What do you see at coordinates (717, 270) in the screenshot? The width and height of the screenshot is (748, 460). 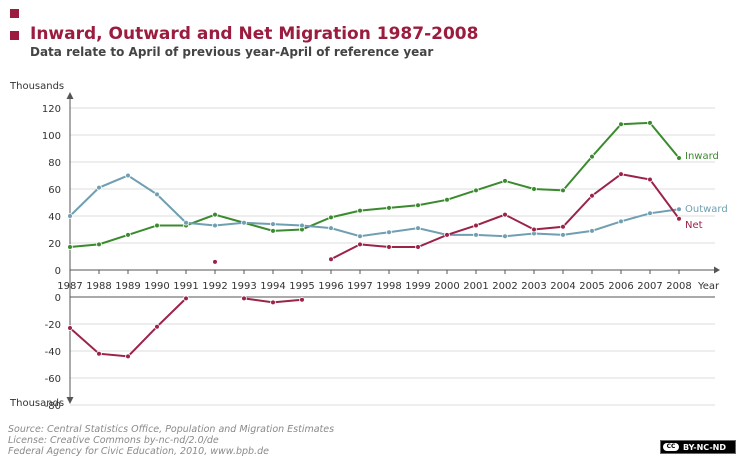 I see `x-axis-arrow-icon` at bounding box center [717, 270].